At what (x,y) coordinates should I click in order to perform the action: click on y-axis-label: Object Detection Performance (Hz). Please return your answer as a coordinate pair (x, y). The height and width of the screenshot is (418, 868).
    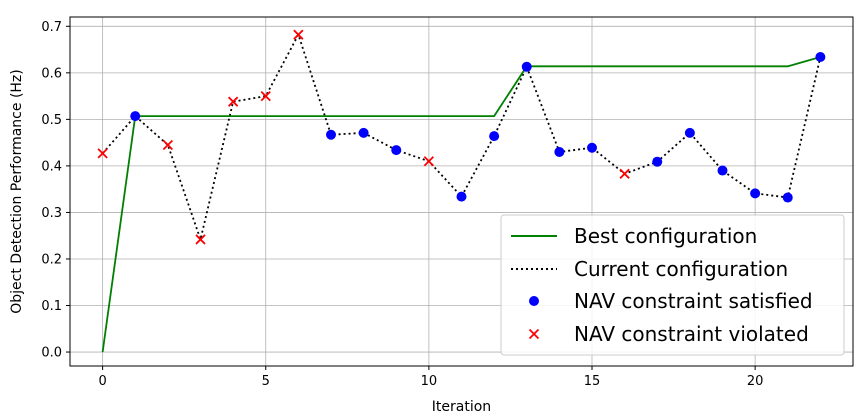
    Looking at the image, I should click on (17, 191).